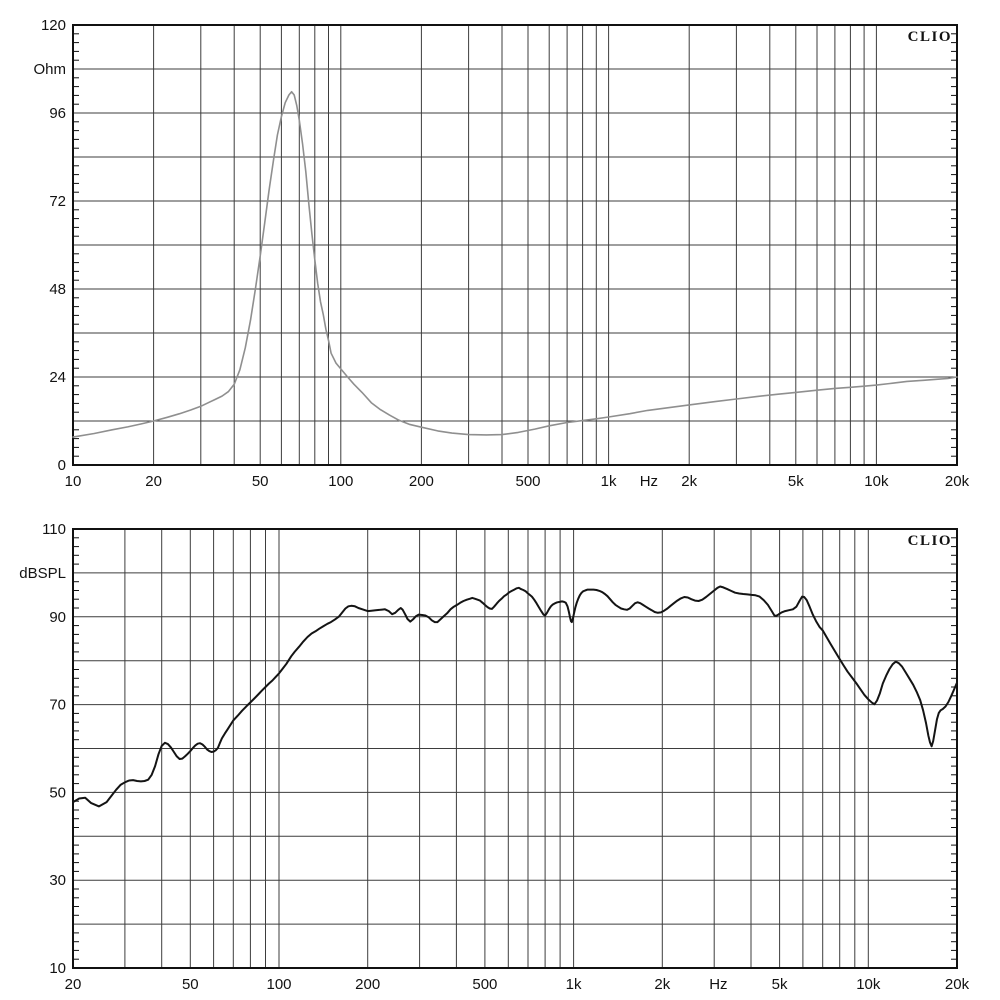 The image size is (1000, 1000). What do you see at coordinates (49, 69) in the screenshot?
I see `y-axis-unit-label: Ohm` at bounding box center [49, 69].